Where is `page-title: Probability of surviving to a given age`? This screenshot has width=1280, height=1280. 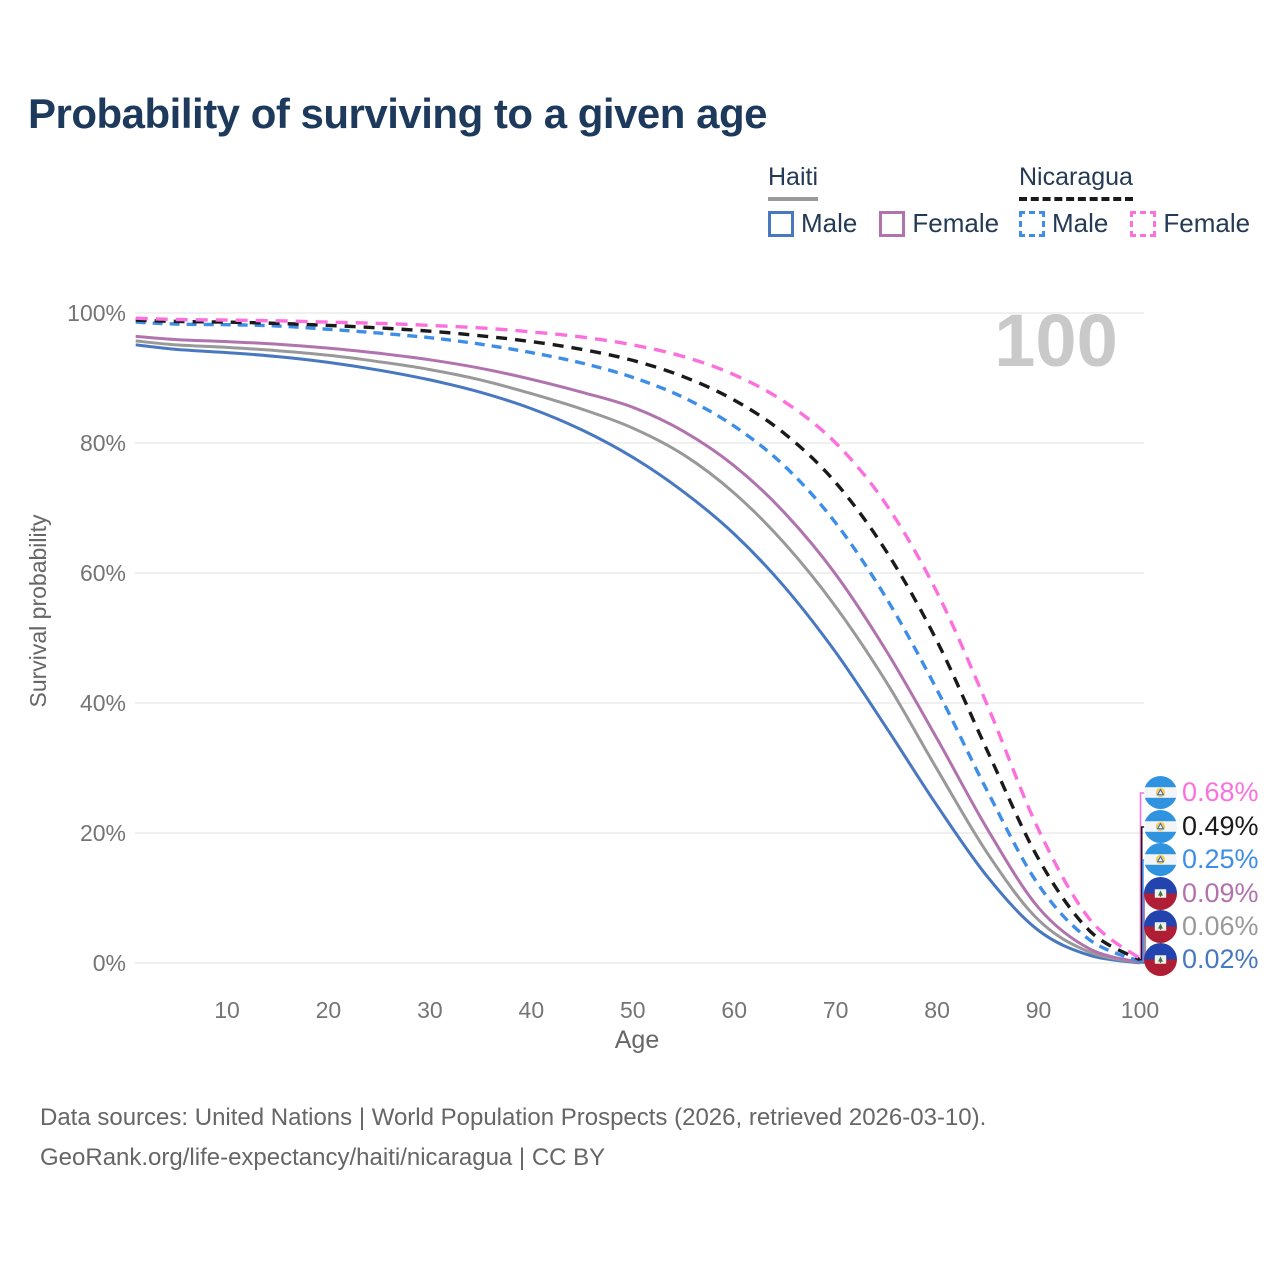
page-title: Probability of surviving to a given age is located at coordinates (397, 113).